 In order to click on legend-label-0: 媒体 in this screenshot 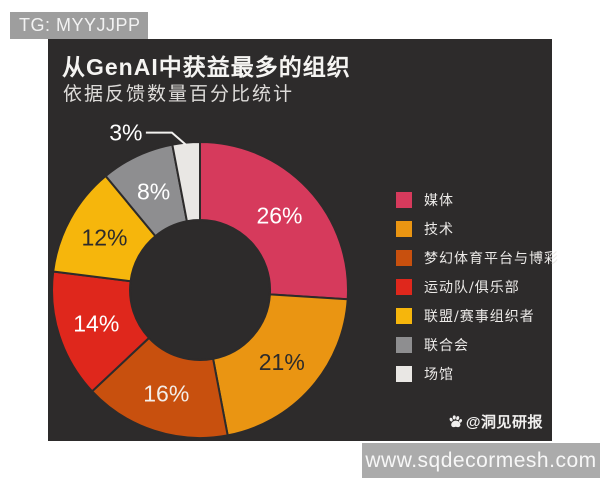, I will do `click(439, 201)`.